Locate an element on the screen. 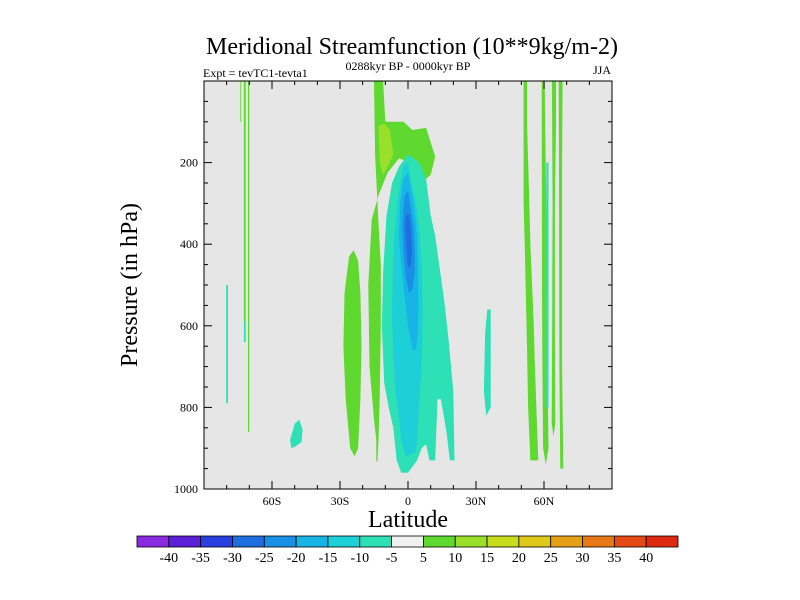 The image size is (800, 600). y-tick-label: 200 is located at coordinates (189, 163).